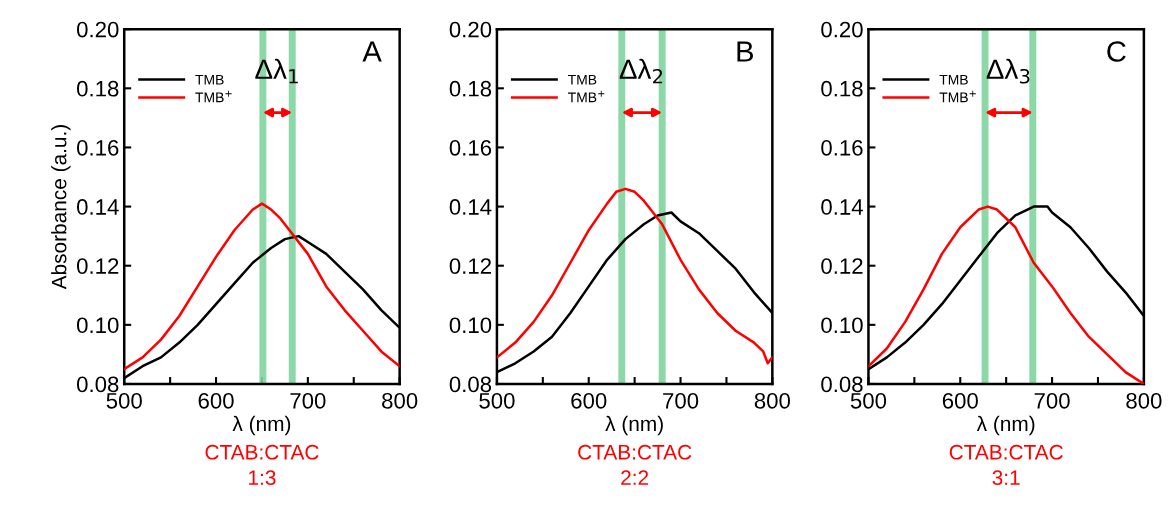  What do you see at coordinates (635, 464) in the screenshot?
I see `text: CTAB:CTAC 2:2` at bounding box center [635, 464].